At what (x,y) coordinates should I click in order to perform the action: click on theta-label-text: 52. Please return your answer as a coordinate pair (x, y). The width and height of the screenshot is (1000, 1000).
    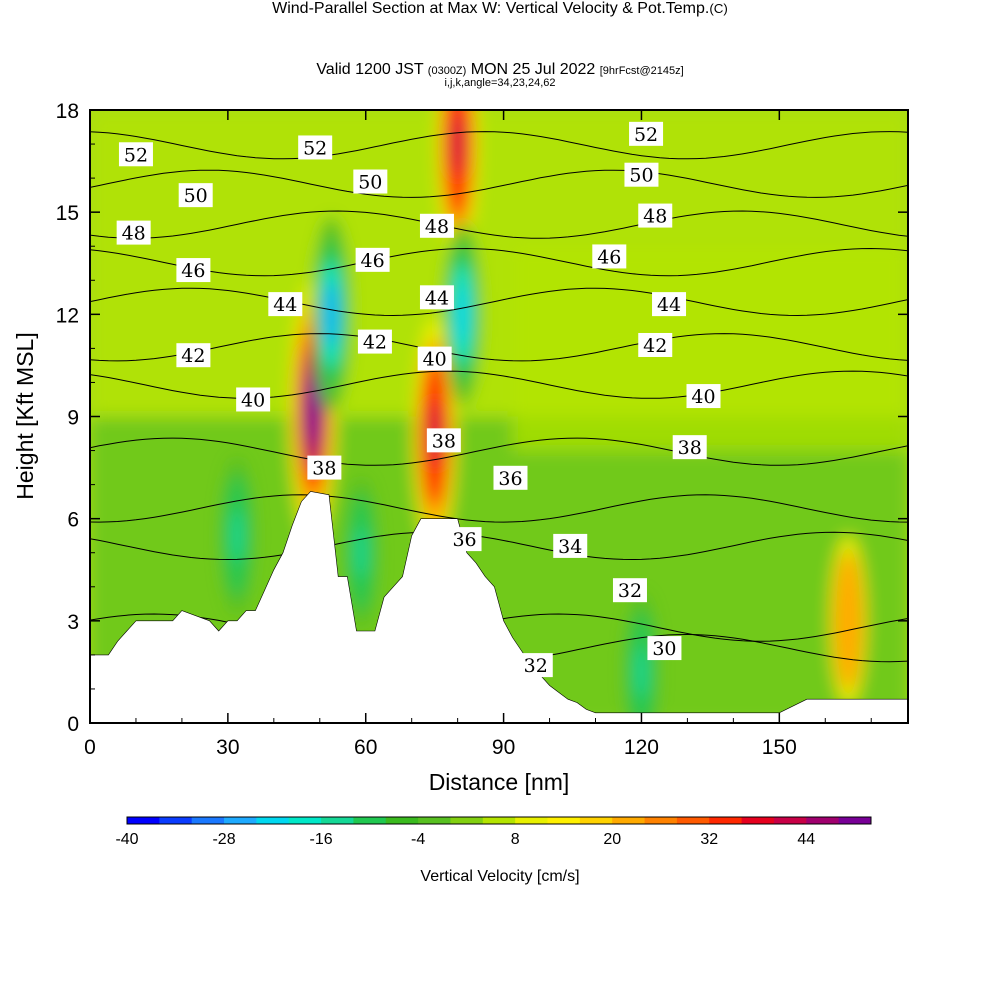
    Looking at the image, I should click on (315, 148).